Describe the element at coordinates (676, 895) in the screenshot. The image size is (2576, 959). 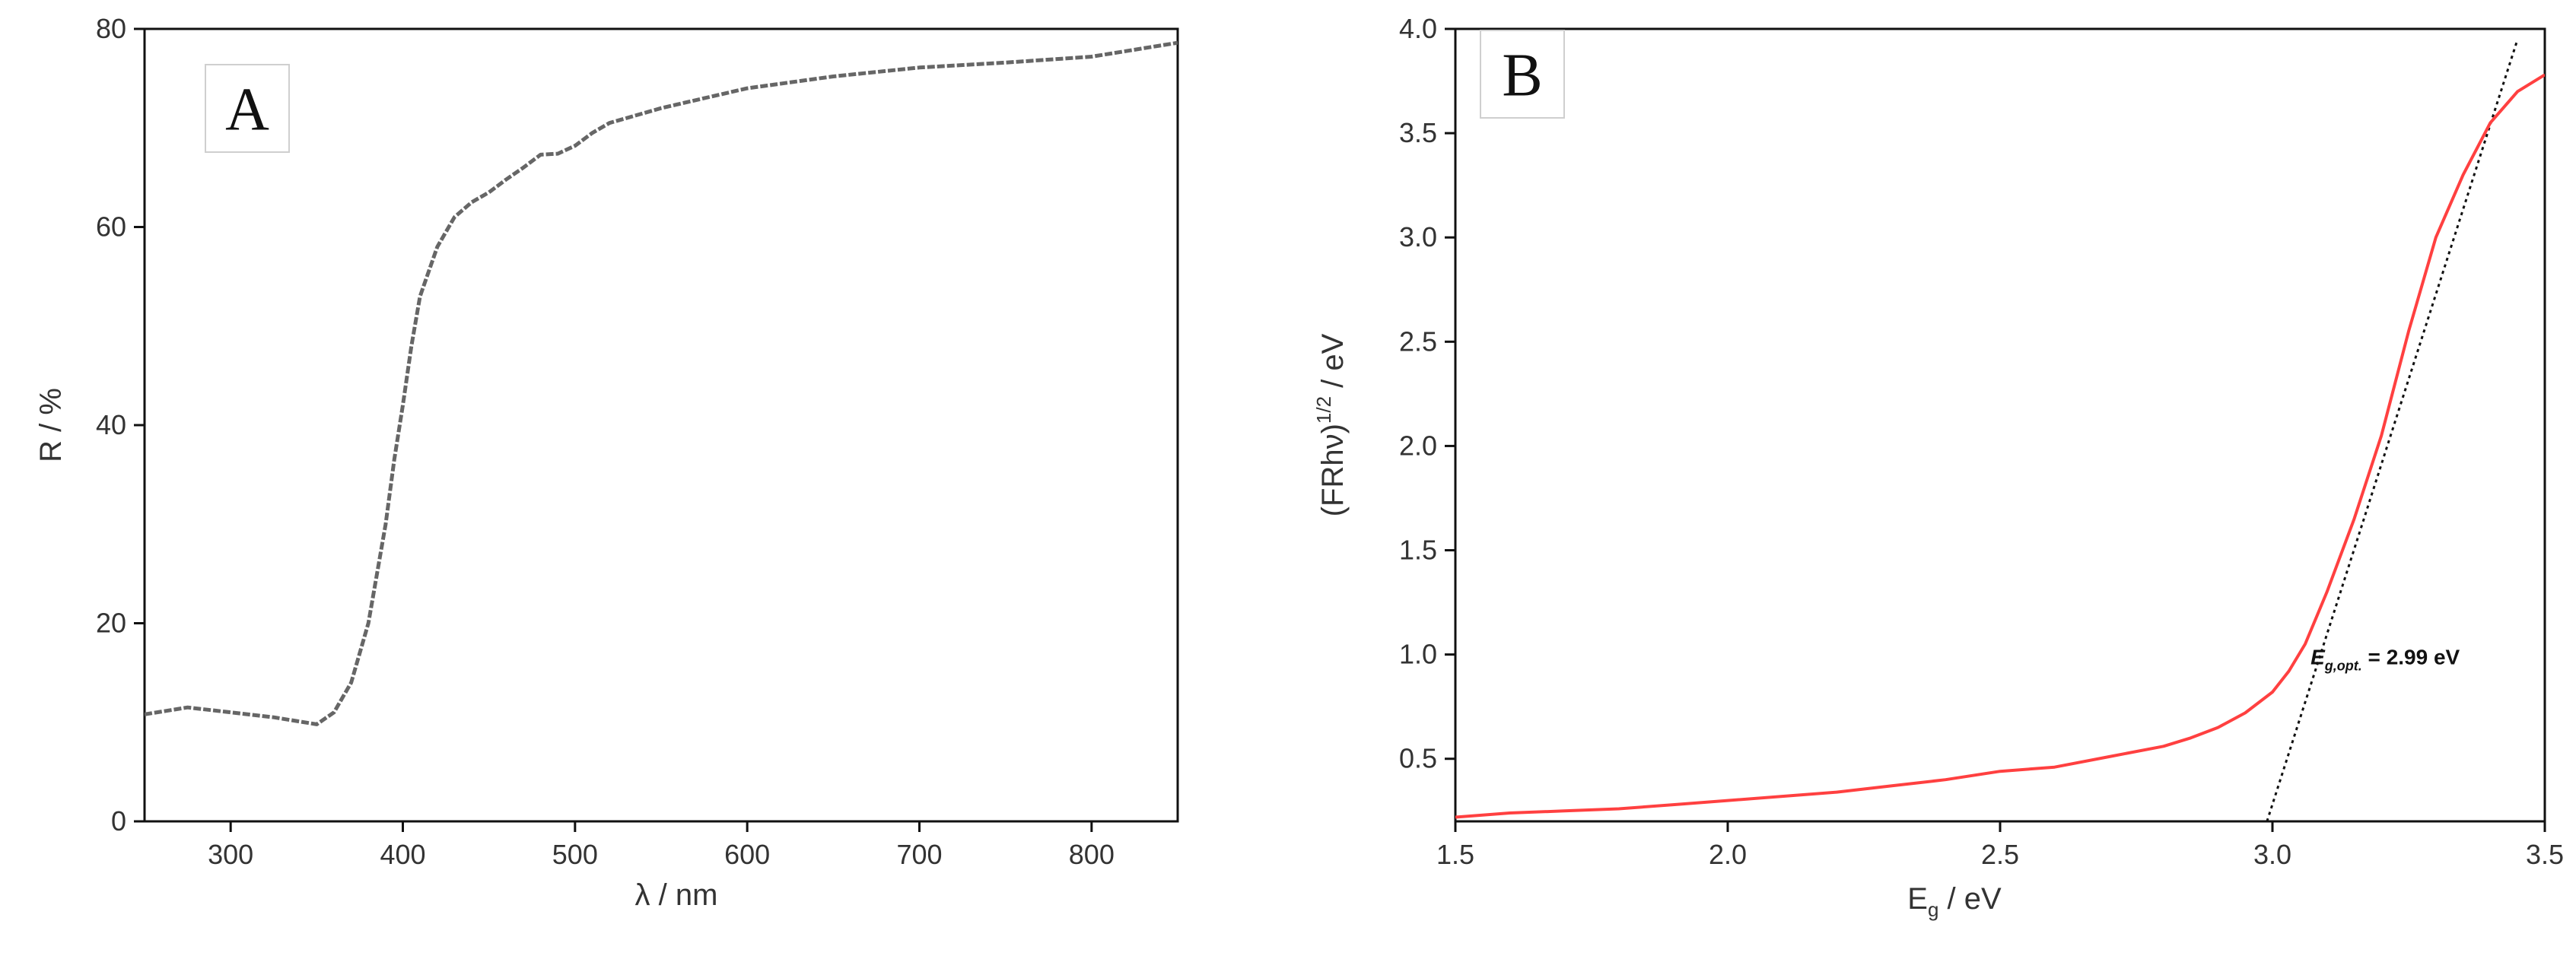
I see `x-axis-label: λ / nm` at that location.